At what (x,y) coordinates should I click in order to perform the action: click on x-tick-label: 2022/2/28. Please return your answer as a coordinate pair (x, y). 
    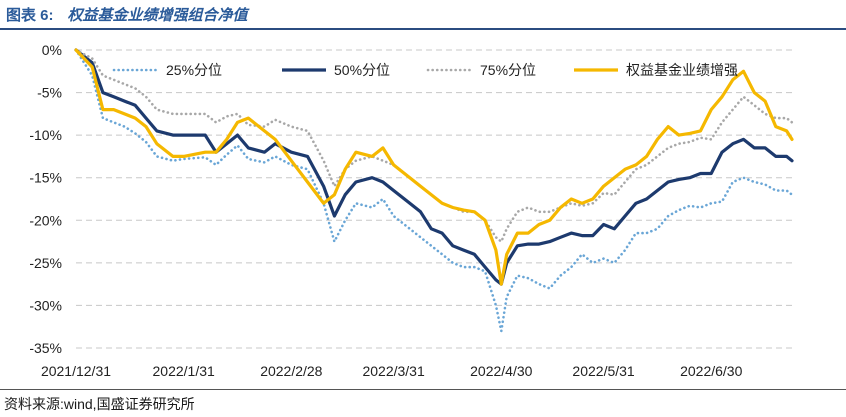
    Looking at the image, I should click on (291, 371).